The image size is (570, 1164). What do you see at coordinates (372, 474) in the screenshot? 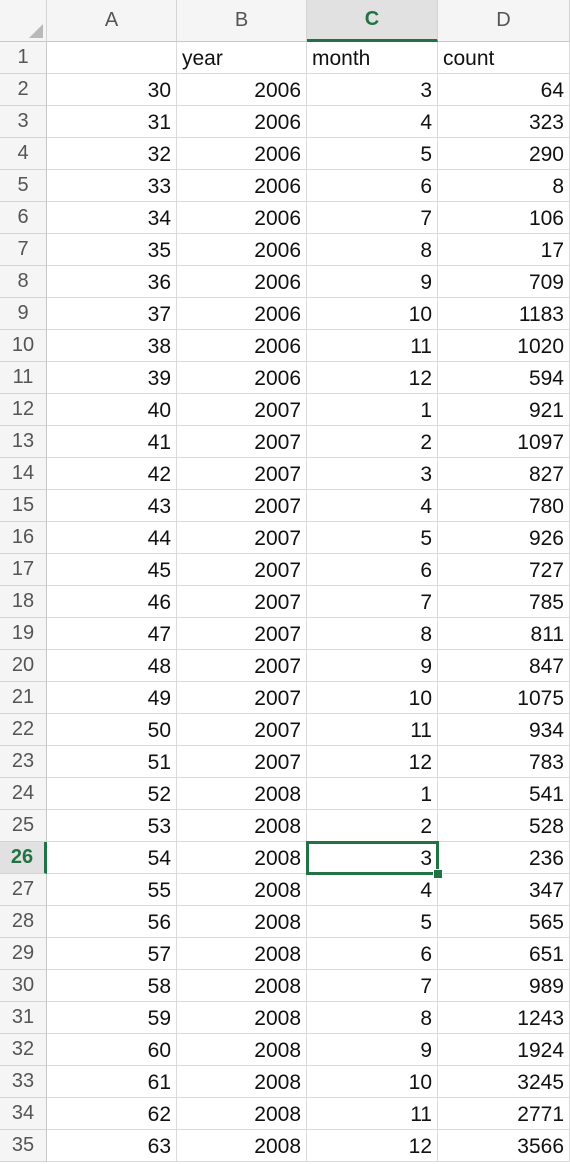
I see `cell-c14: 3` at bounding box center [372, 474].